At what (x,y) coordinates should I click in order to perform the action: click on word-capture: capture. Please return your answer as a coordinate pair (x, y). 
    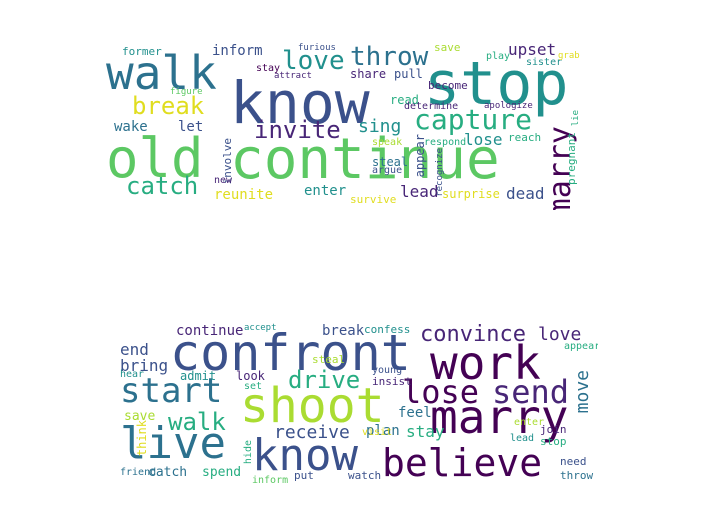
    Looking at the image, I should click on (473, 119).